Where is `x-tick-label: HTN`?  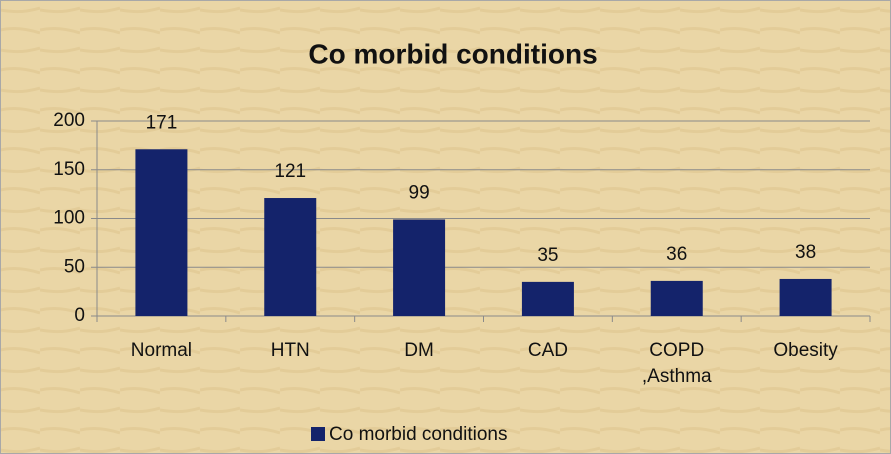
x-tick-label: HTN is located at coordinates (290, 350).